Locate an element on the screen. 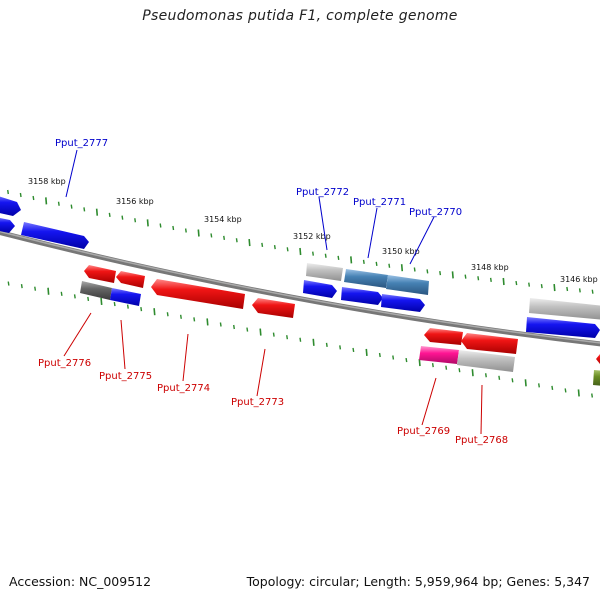 The width and height of the screenshot is (600, 600). gene-label-pput-2768: Pput_2768 is located at coordinates (481, 440).